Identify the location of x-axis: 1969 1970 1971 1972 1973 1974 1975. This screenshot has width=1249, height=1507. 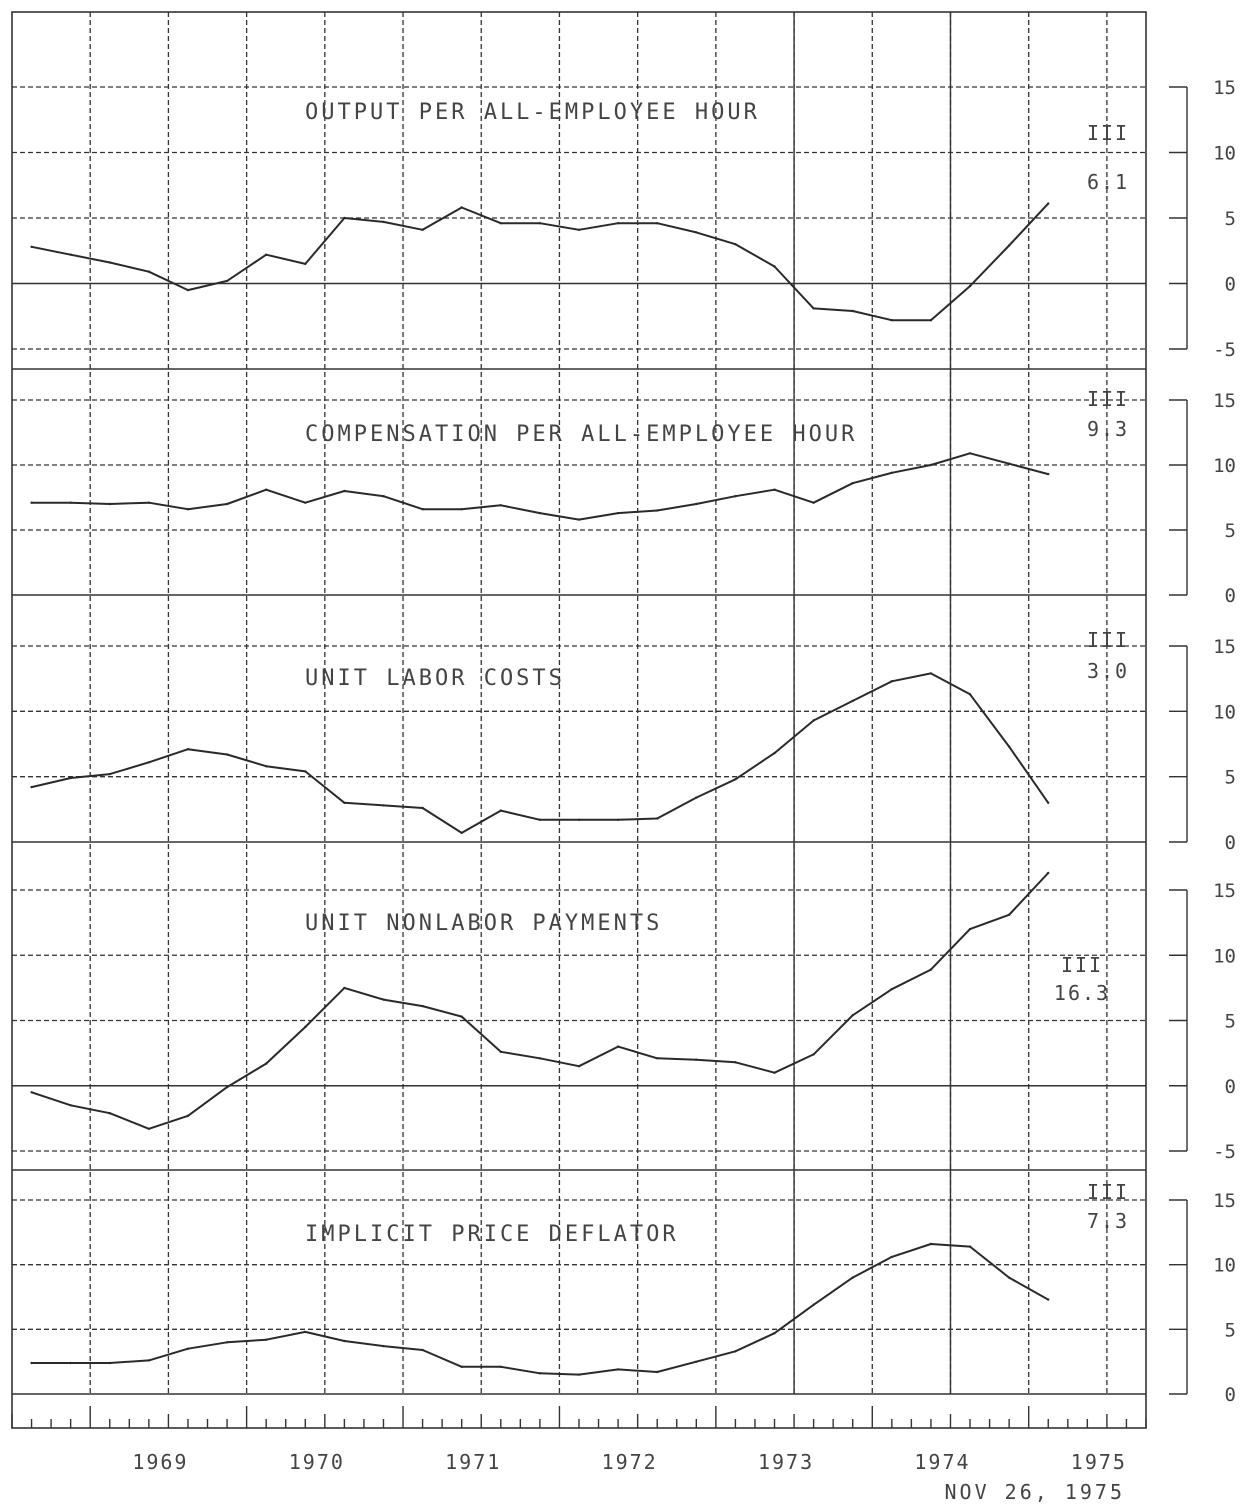
(579, 1440).